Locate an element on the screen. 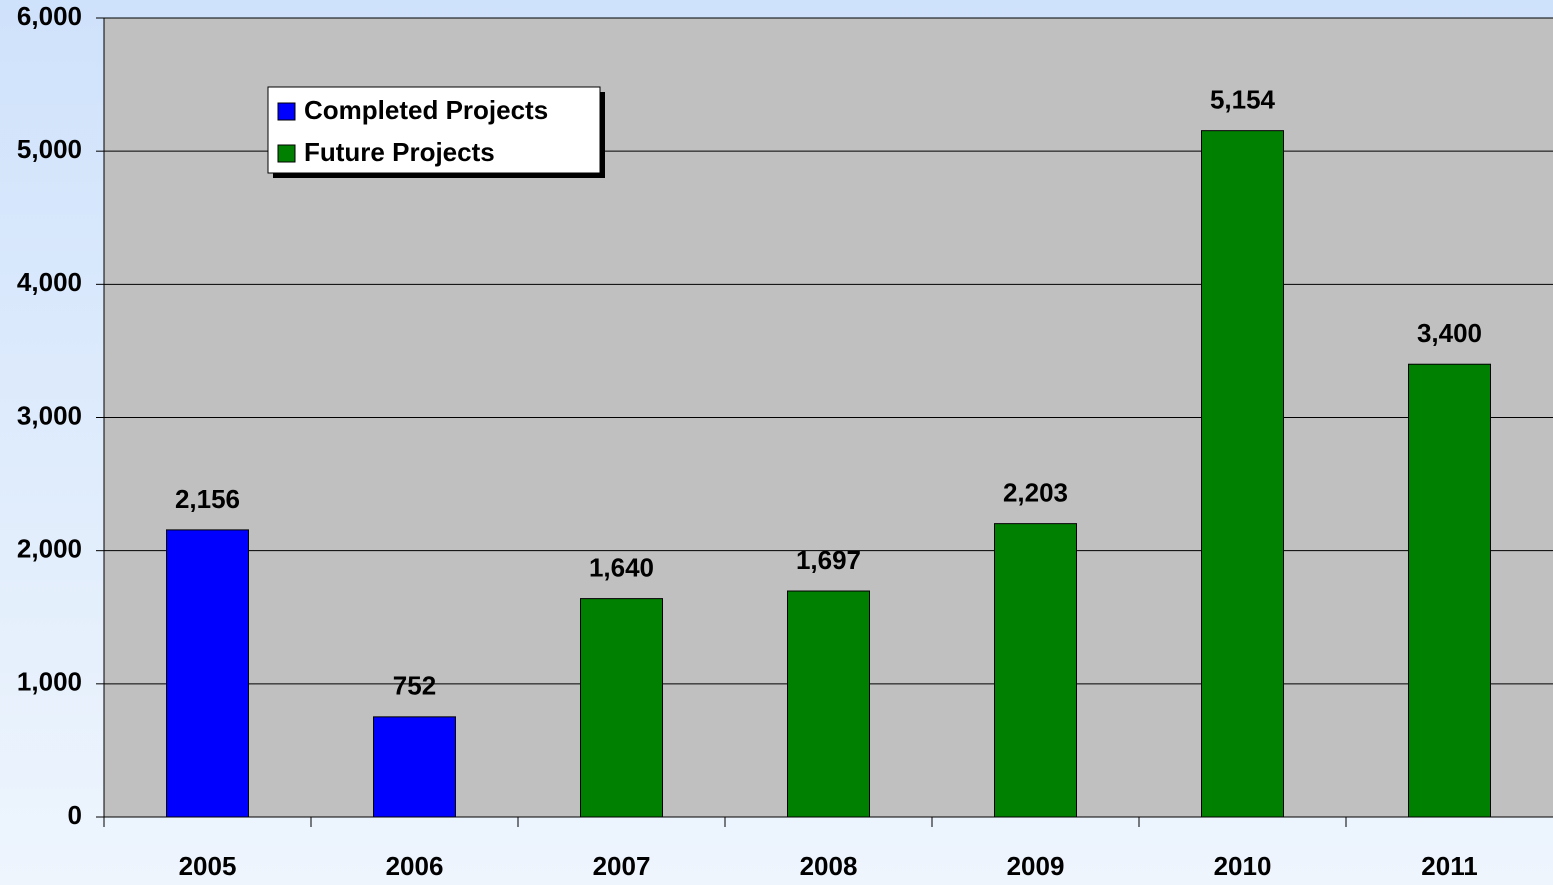 This screenshot has height=885, width=1553. x-tick-label: 2007 is located at coordinates (622, 866).